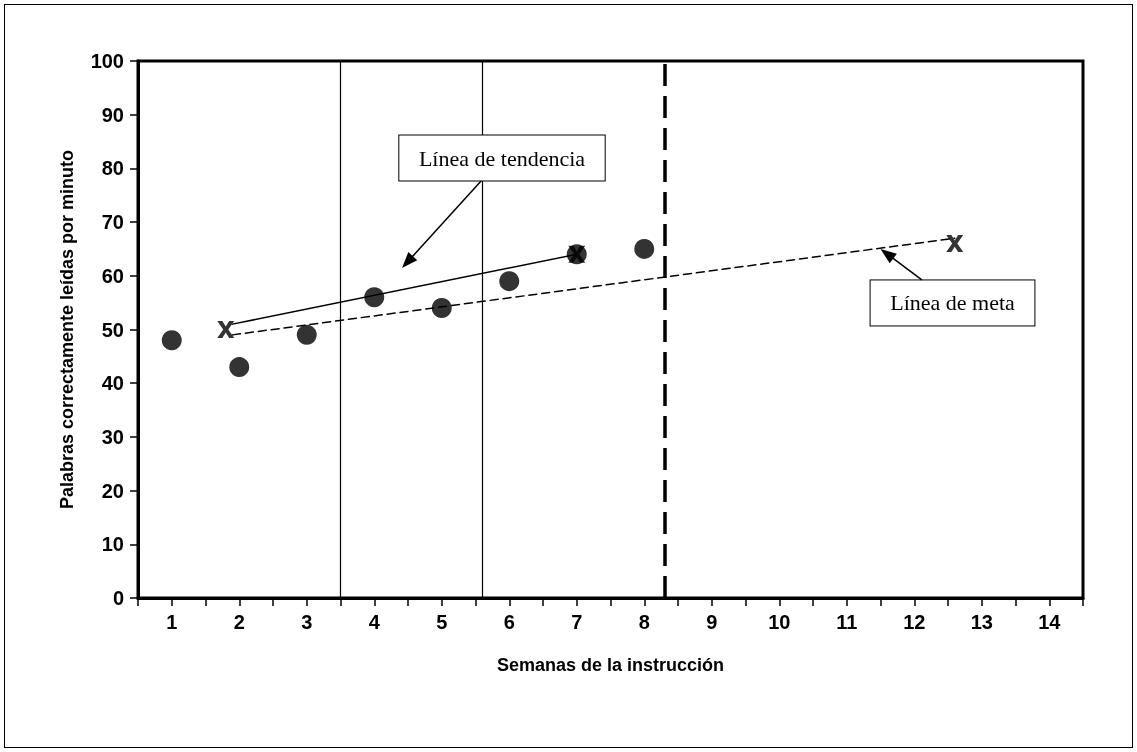 The height and width of the screenshot is (752, 1137). I want to click on y-tick-label: 70, so click(112, 222).